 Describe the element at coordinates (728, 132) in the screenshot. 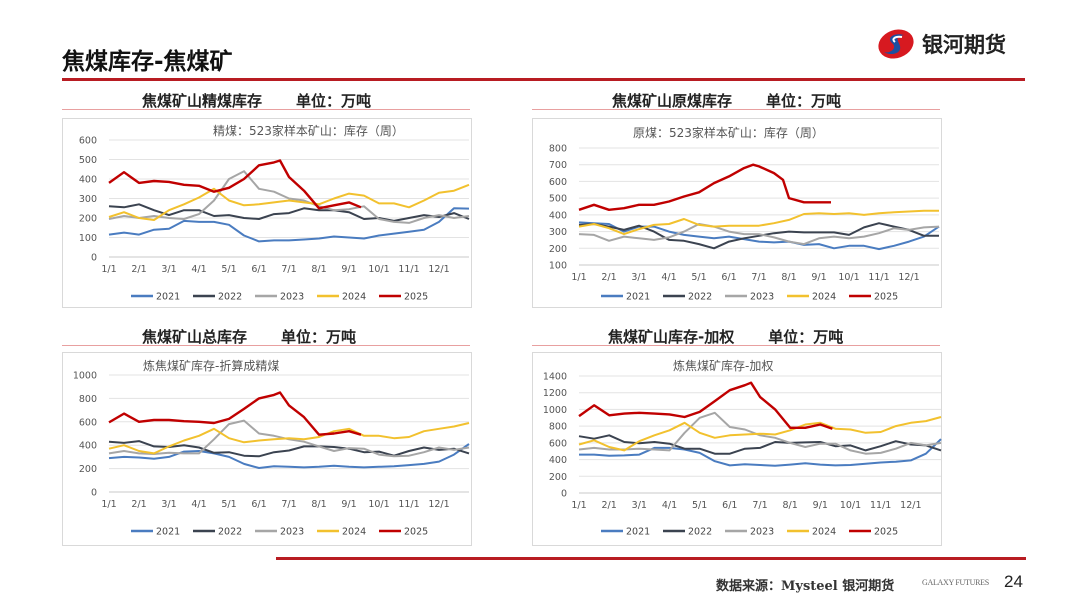

I see `chart-title: 原煤：523家样本矿山：库存（周）` at that location.